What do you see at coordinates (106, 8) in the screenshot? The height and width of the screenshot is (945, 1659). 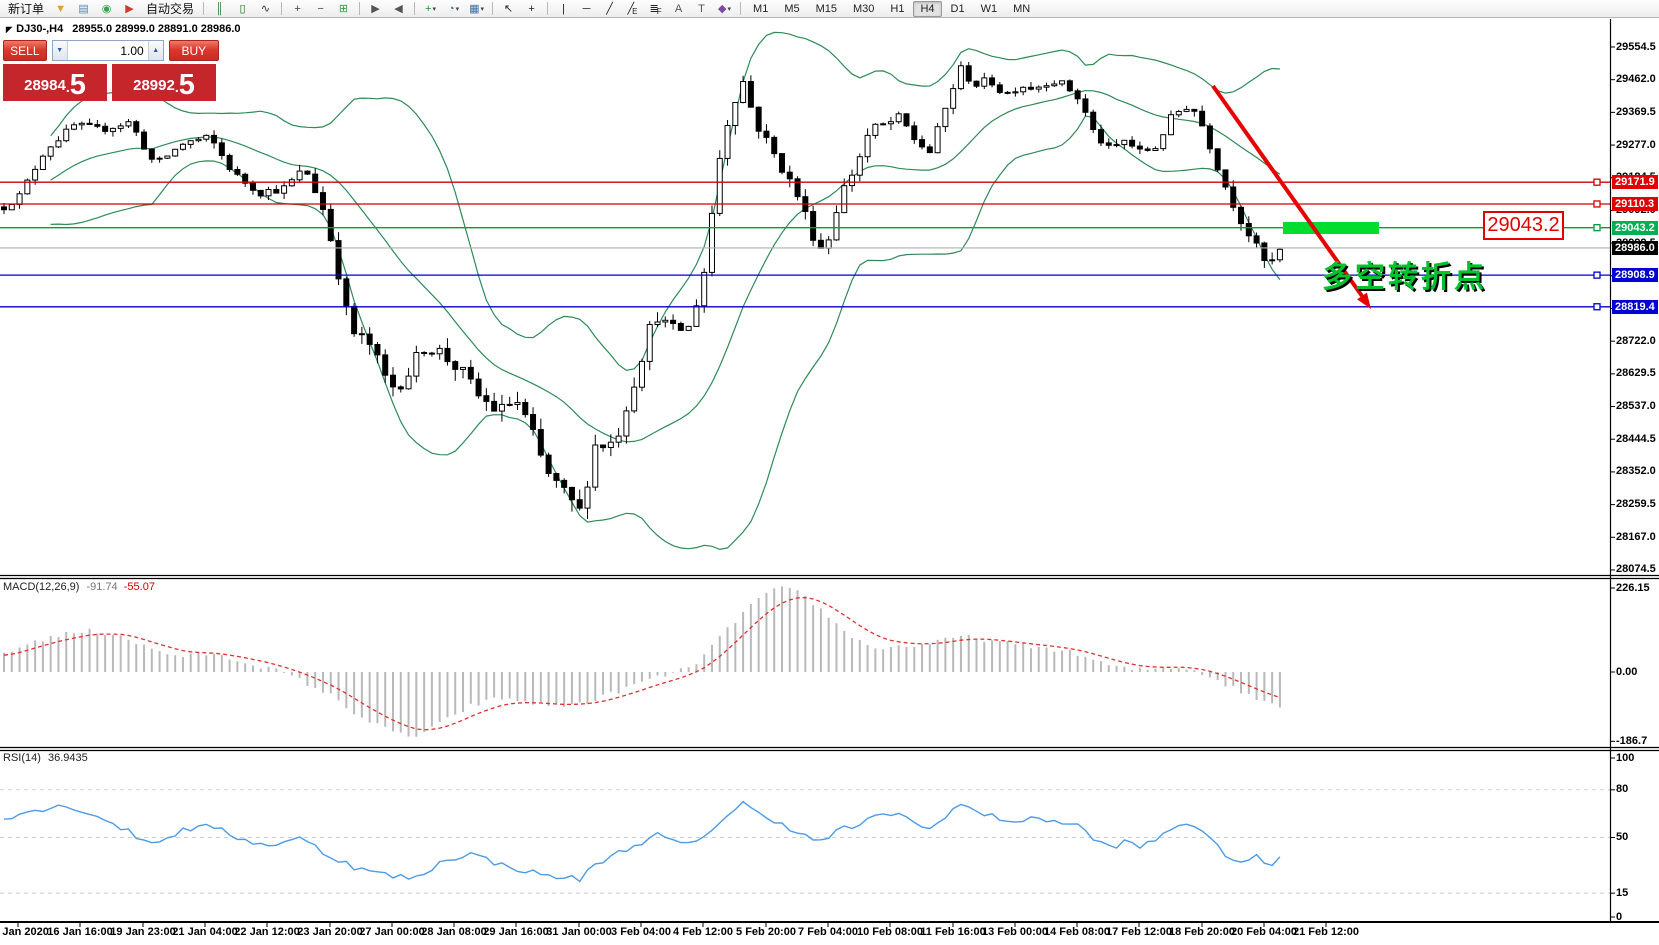 I see `signals-icon: ◉` at bounding box center [106, 8].